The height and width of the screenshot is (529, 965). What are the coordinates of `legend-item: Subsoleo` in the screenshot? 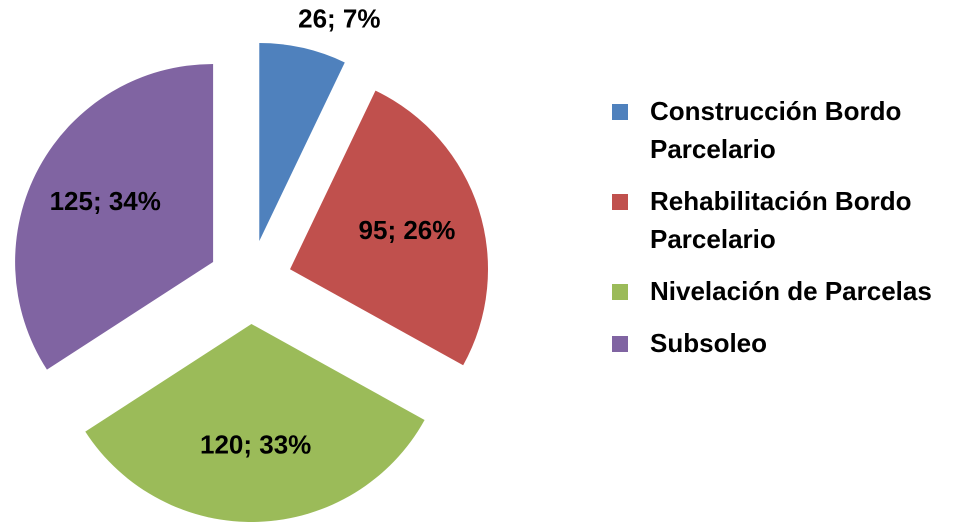 It's located at (787, 343).